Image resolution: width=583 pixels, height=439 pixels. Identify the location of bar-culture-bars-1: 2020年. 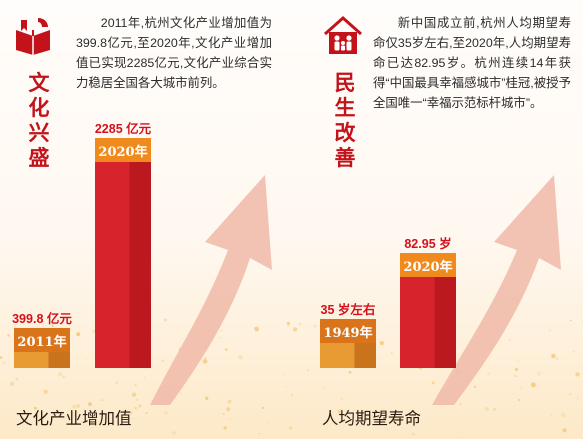
(123, 253).